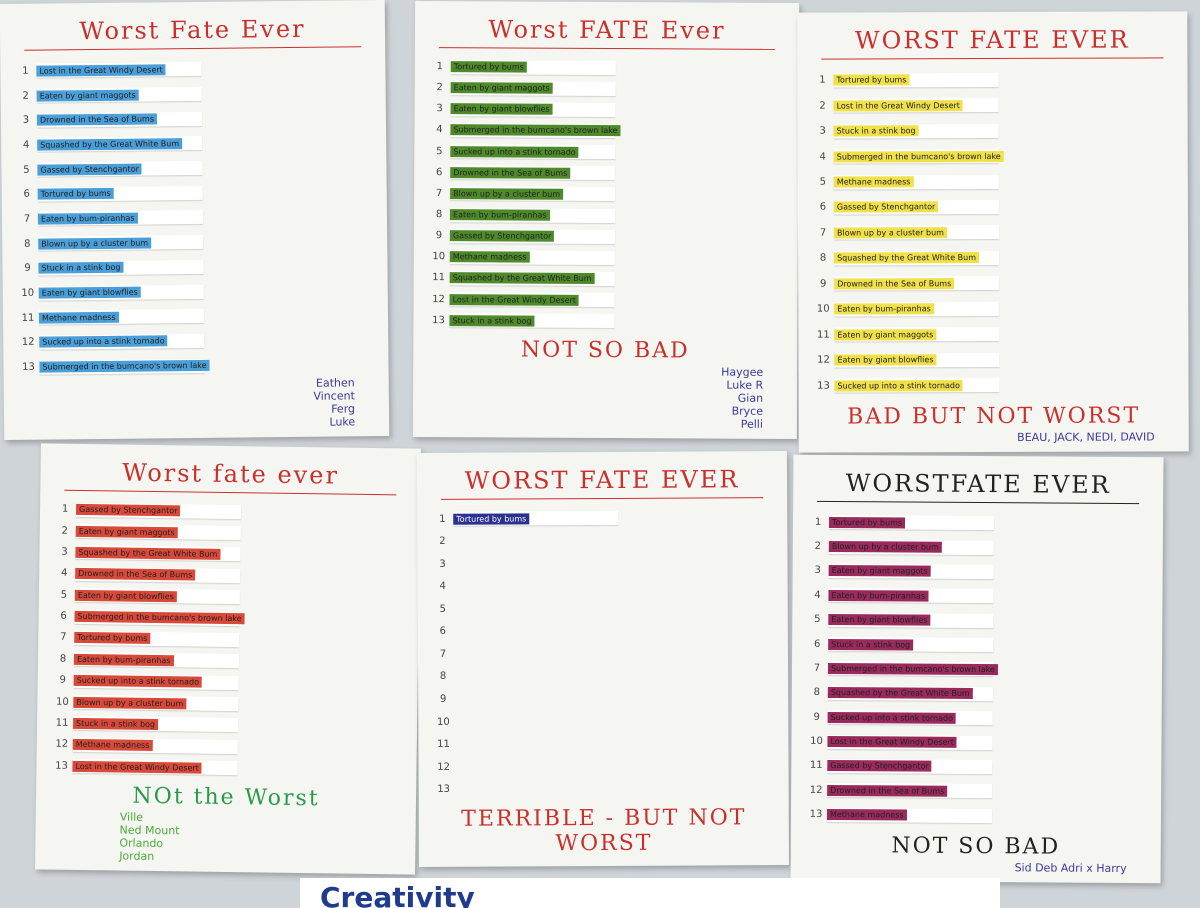 Image resolution: width=1200 pixels, height=908 pixels. What do you see at coordinates (976, 815) in the screenshot?
I see `fate-item: 13 Methane madness` at bounding box center [976, 815].